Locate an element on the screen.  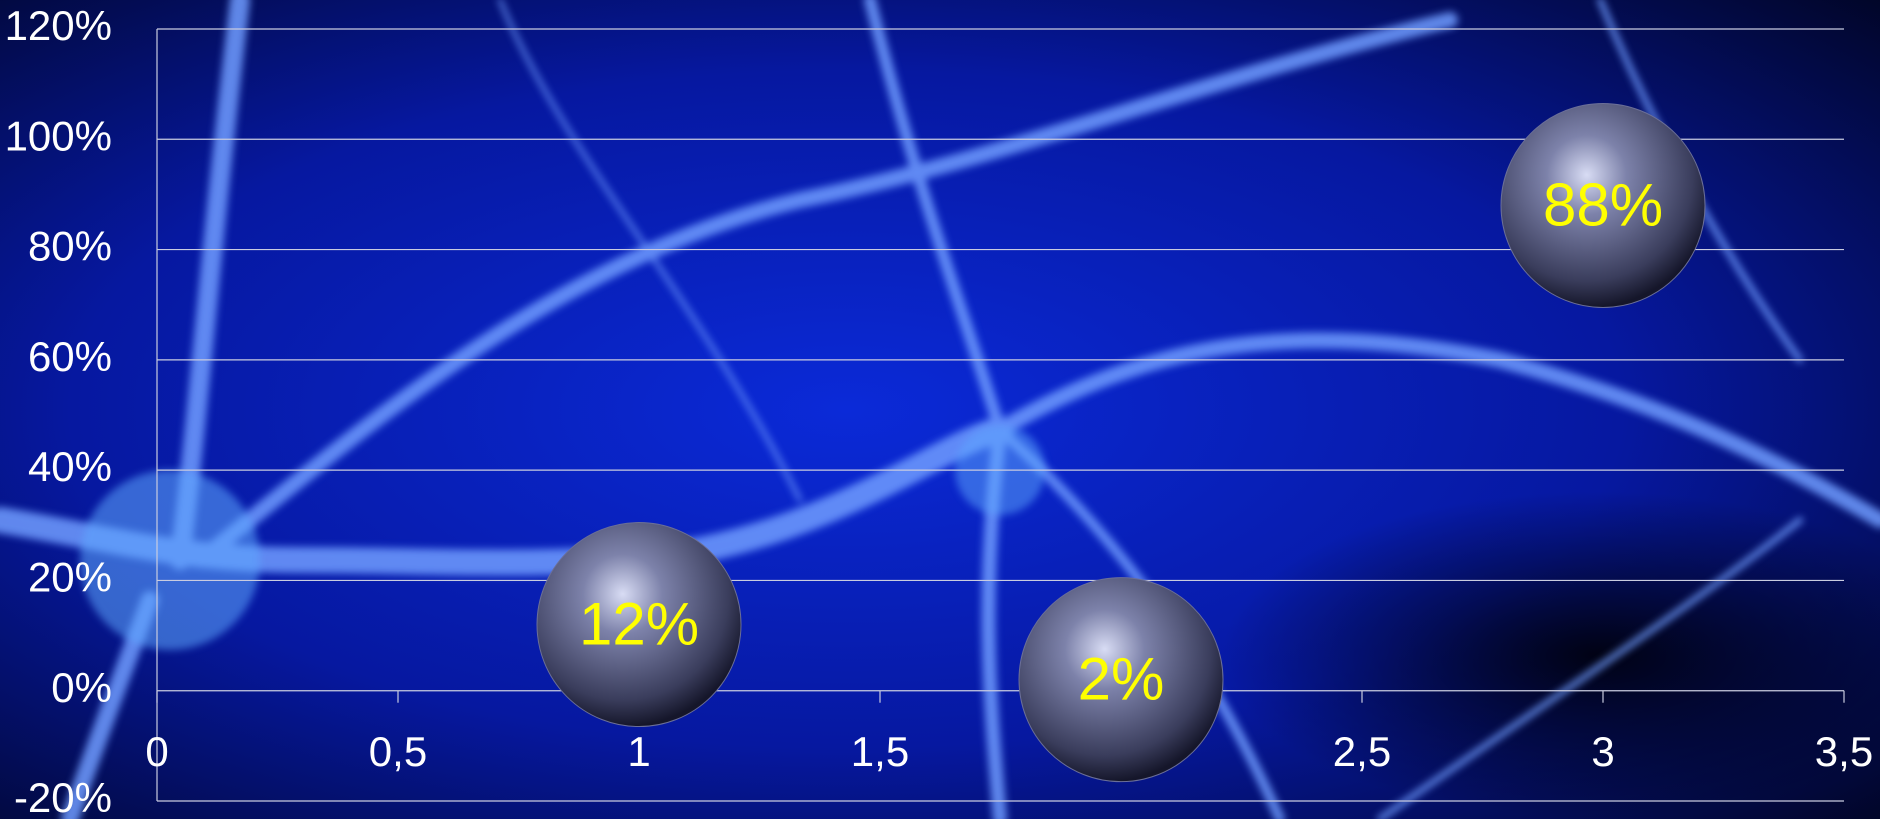
x-tick-label: 3 is located at coordinates (1602, 751).